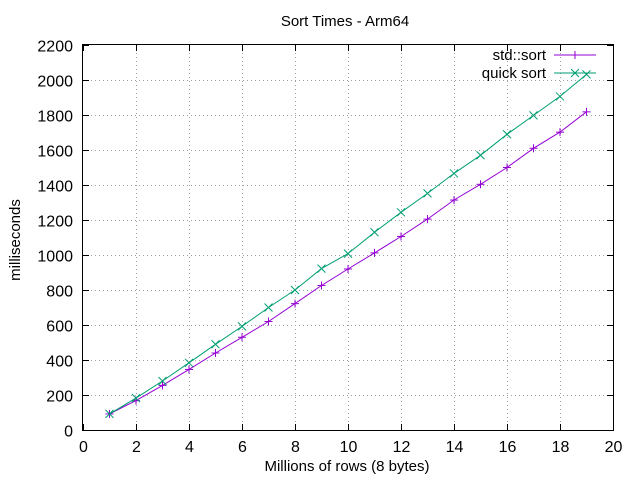 Image resolution: width=640 pixels, height=480 pixels. I want to click on x-tick-label: 0, so click(83, 447).